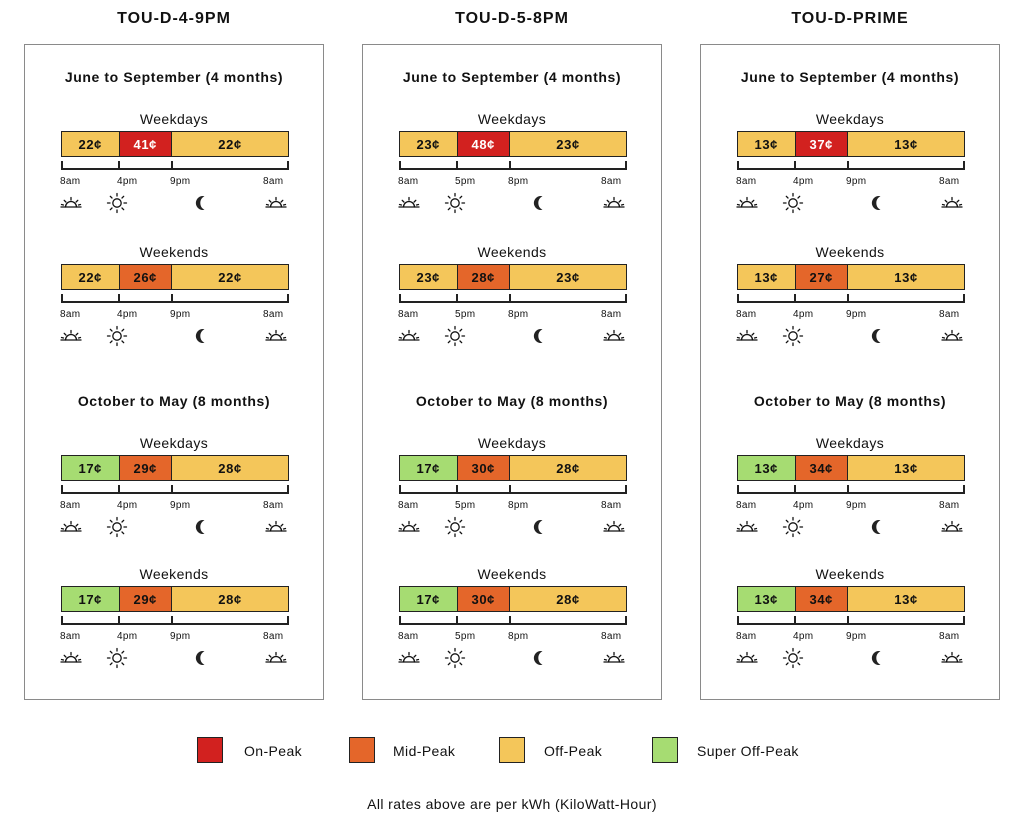 The width and height of the screenshot is (1024, 831). I want to click on rate-bar: 13¢ 37¢ 13¢, so click(851, 144).